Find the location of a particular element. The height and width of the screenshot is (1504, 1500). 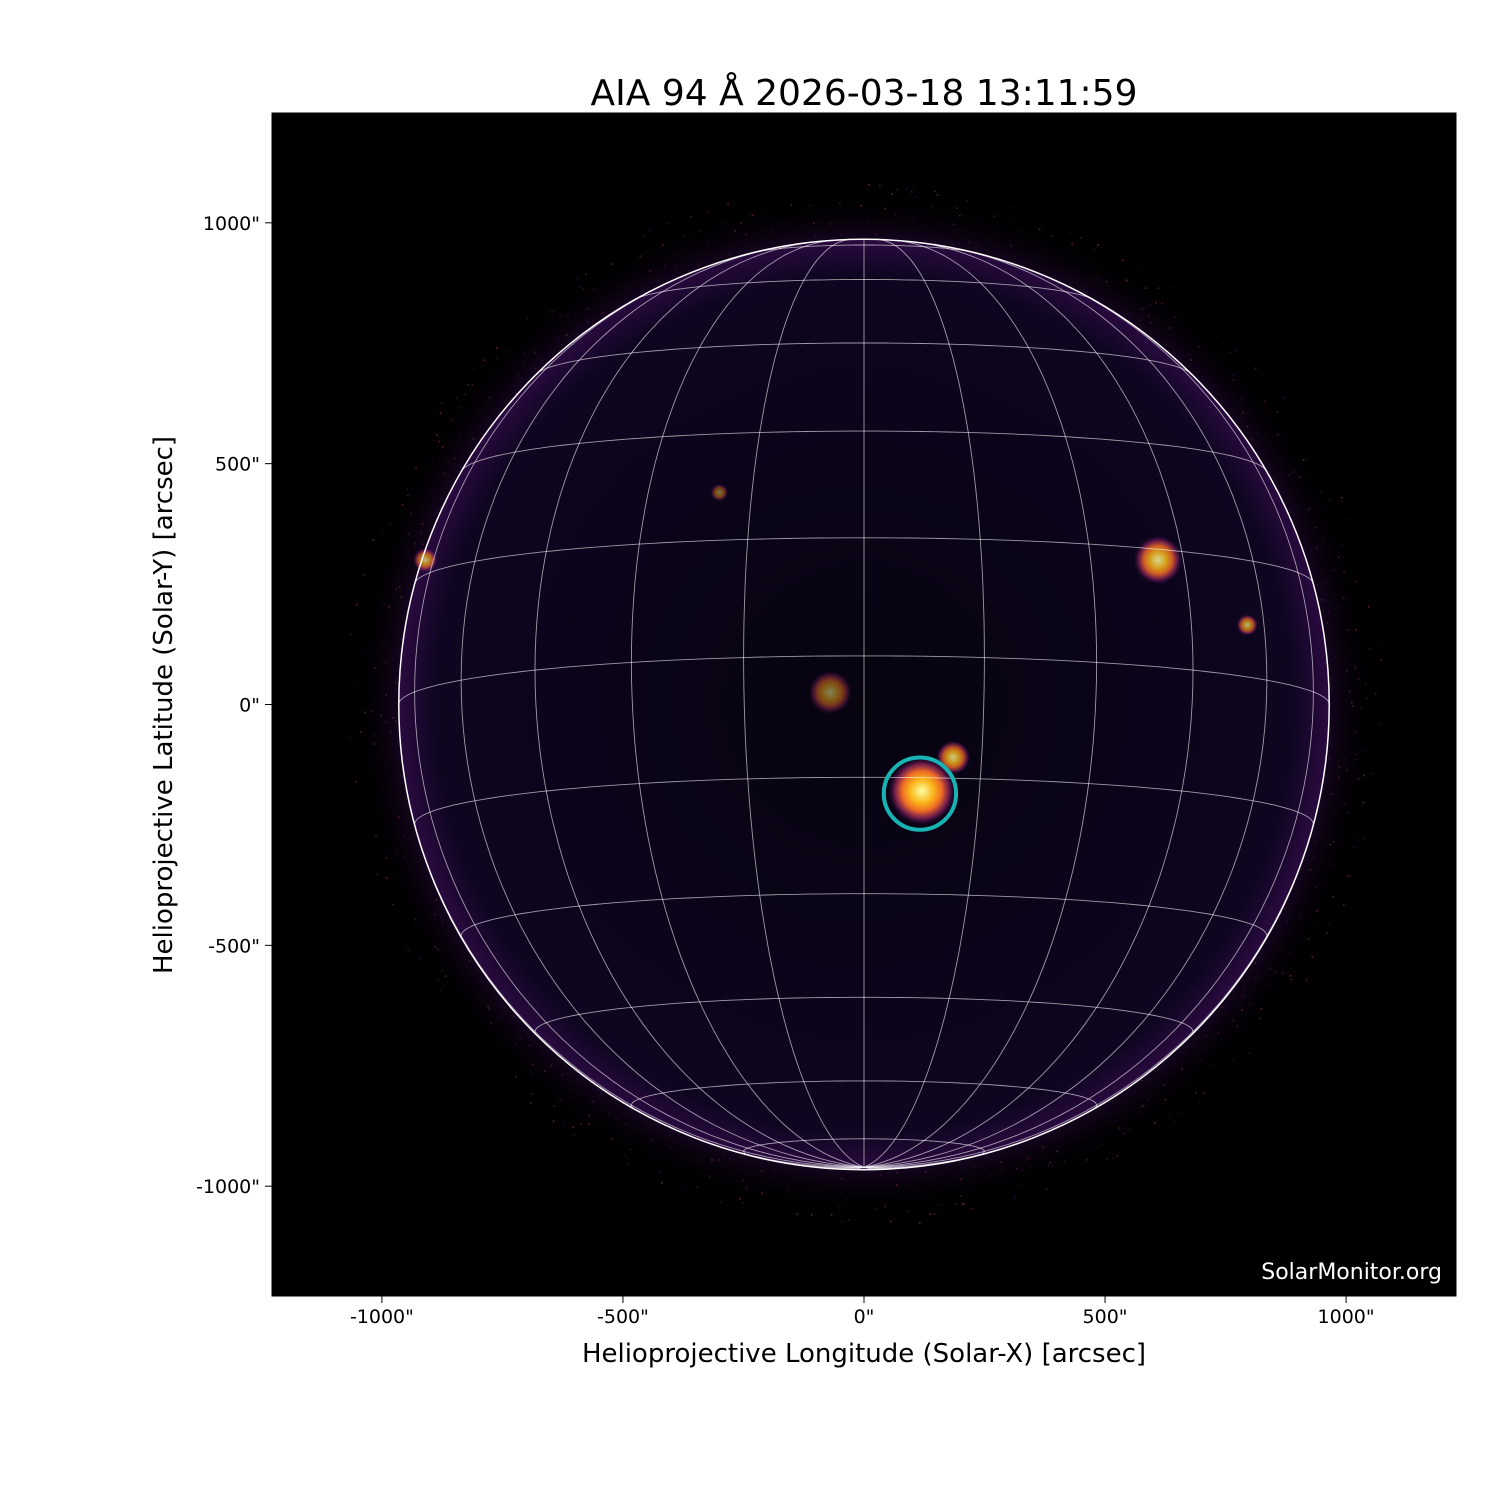

y-tick-label: 500" is located at coordinates (237, 465).